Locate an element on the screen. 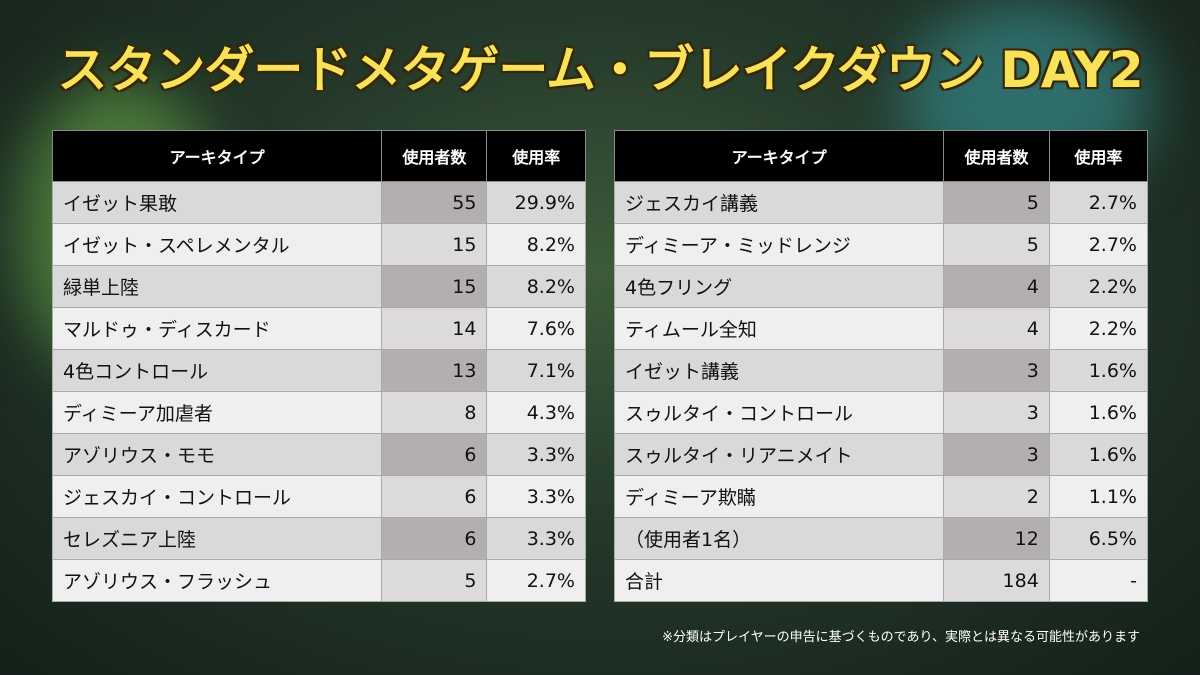 This screenshot has height=675, width=1200. footnote: ※分類はプレイヤーの申告に基づくものであり、実際とは異なる可能性があります is located at coordinates (901, 637).